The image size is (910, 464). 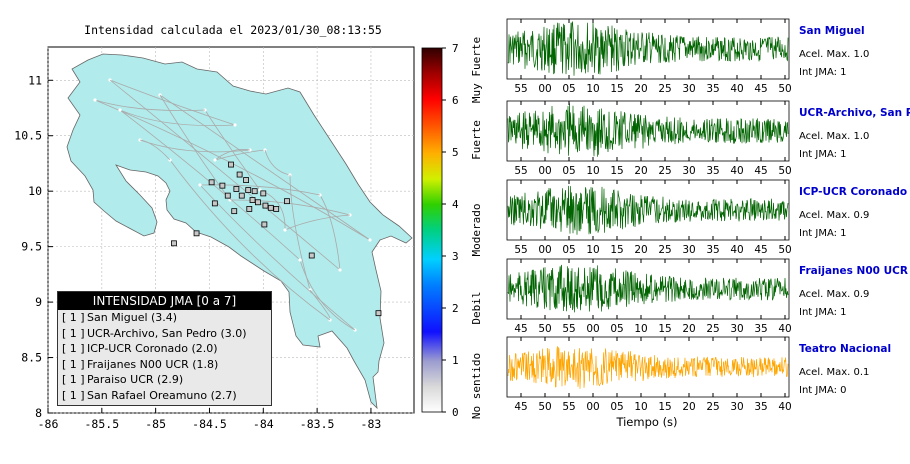 What do you see at coordinates (48, 424) in the screenshot?
I see `lon-tick-label: -86` at bounding box center [48, 424].